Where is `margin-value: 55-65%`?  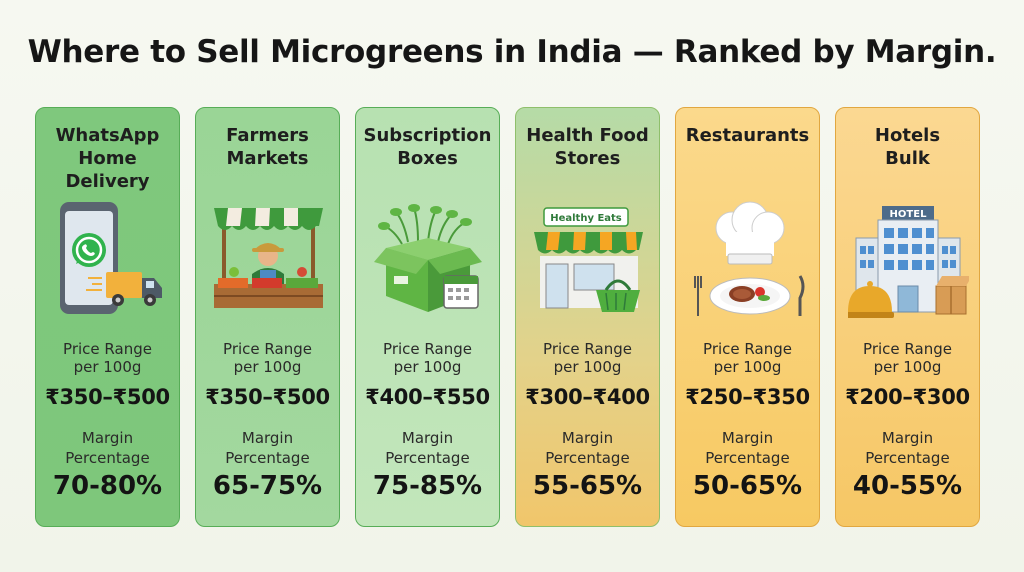 margin-value: 55-65% is located at coordinates (587, 486).